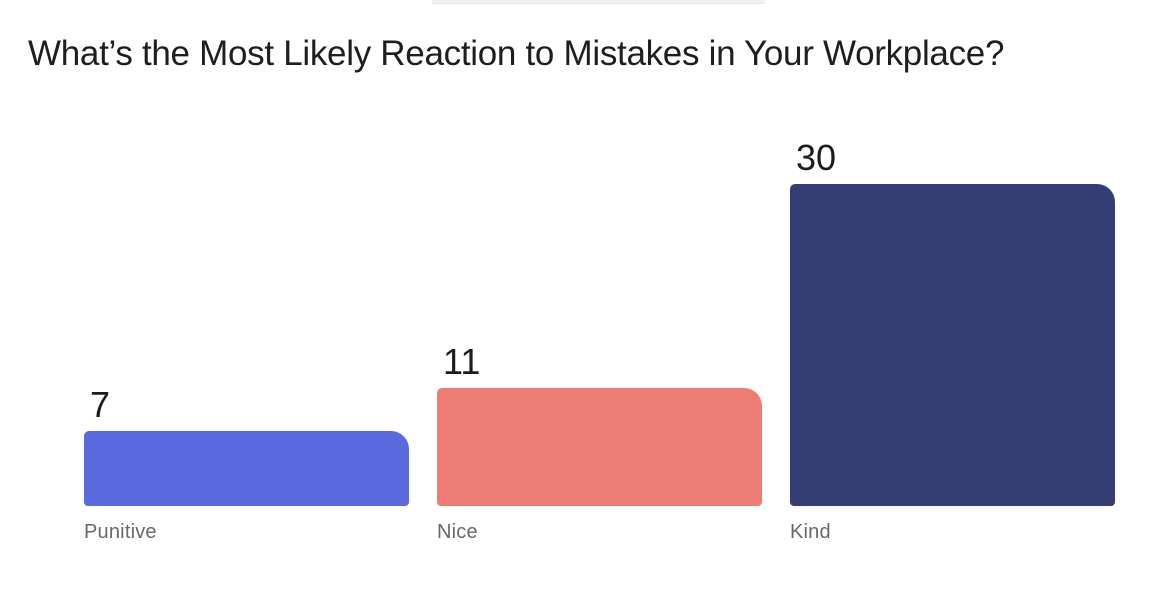  Describe the element at coordinates (810, 532) in the screenshot. I see `category-label: Kind` at that location.